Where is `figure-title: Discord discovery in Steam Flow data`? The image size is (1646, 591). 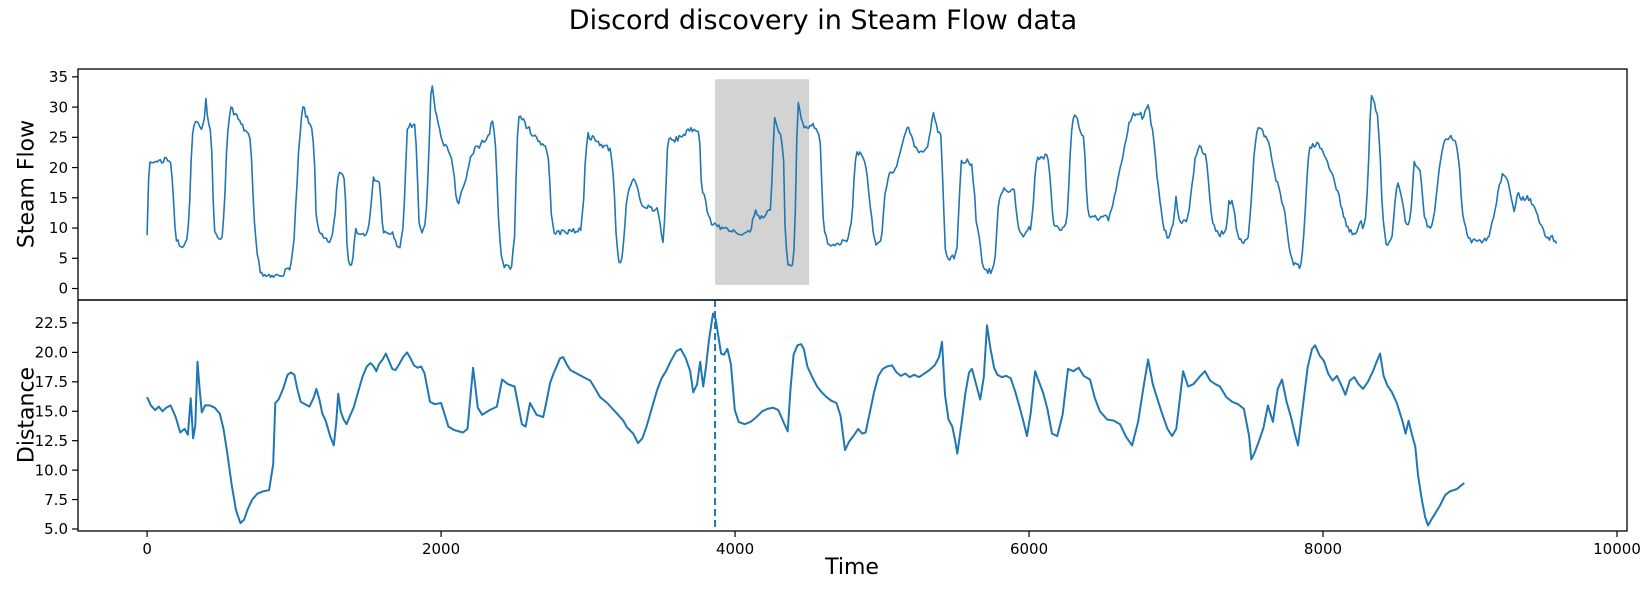 figure-title: Discord discovery in Steam Flow data is located at coordinates (823, 20).